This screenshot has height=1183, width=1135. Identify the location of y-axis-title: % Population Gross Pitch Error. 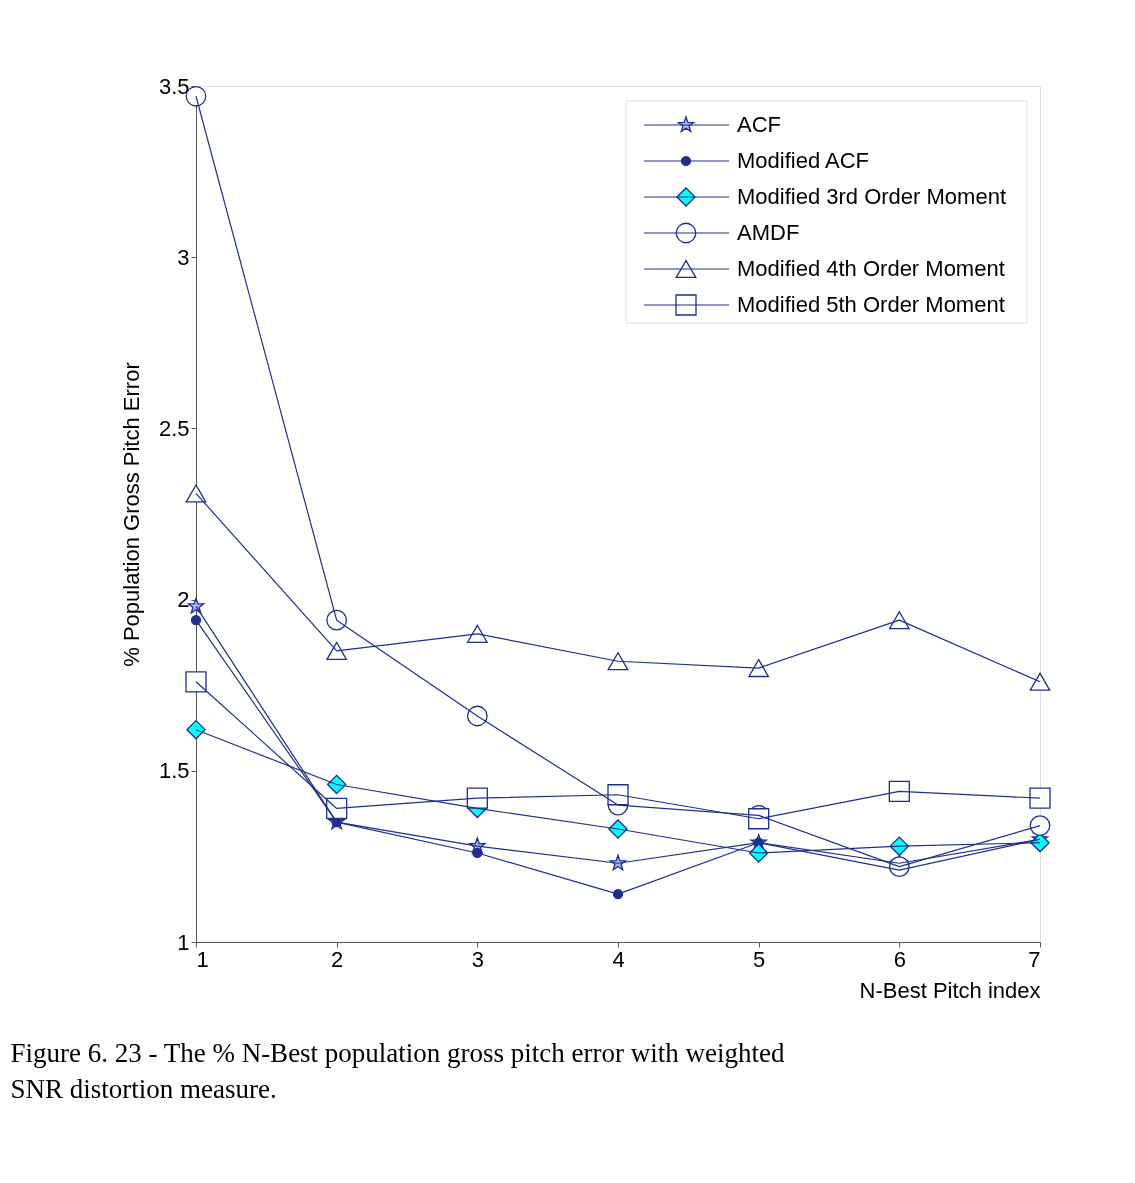
(131, 514).